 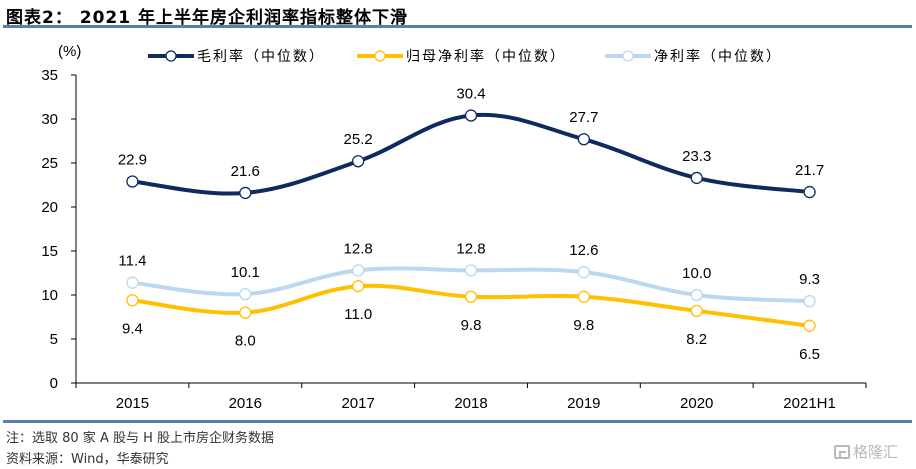 I want to click on data-label-net-margin: 12.6, so click(x=583, y=250).